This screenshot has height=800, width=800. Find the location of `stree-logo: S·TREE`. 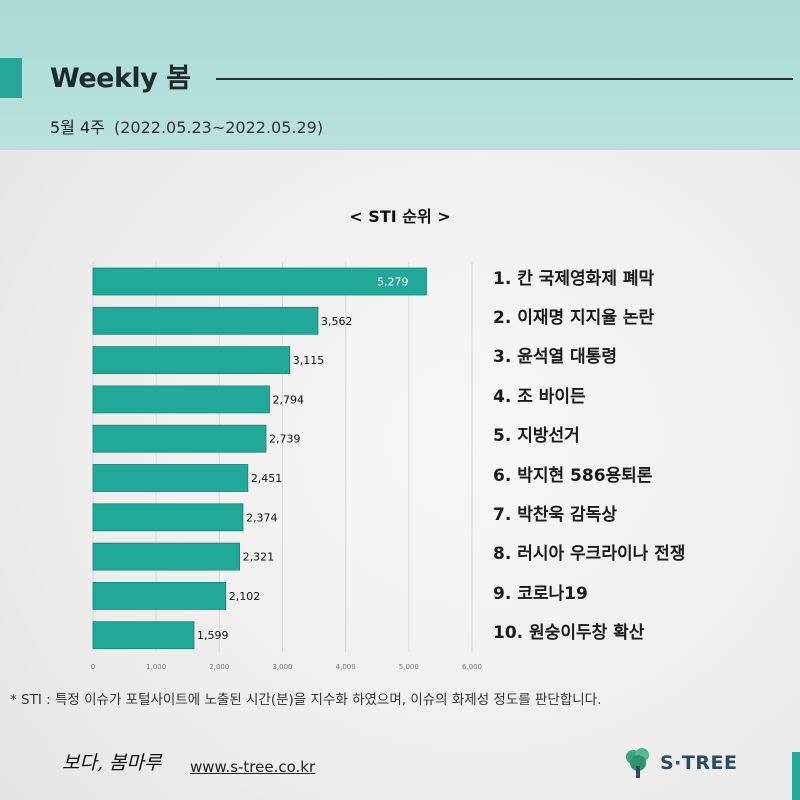

stree-logo: S·TREE is located at coordinates (679, 763).